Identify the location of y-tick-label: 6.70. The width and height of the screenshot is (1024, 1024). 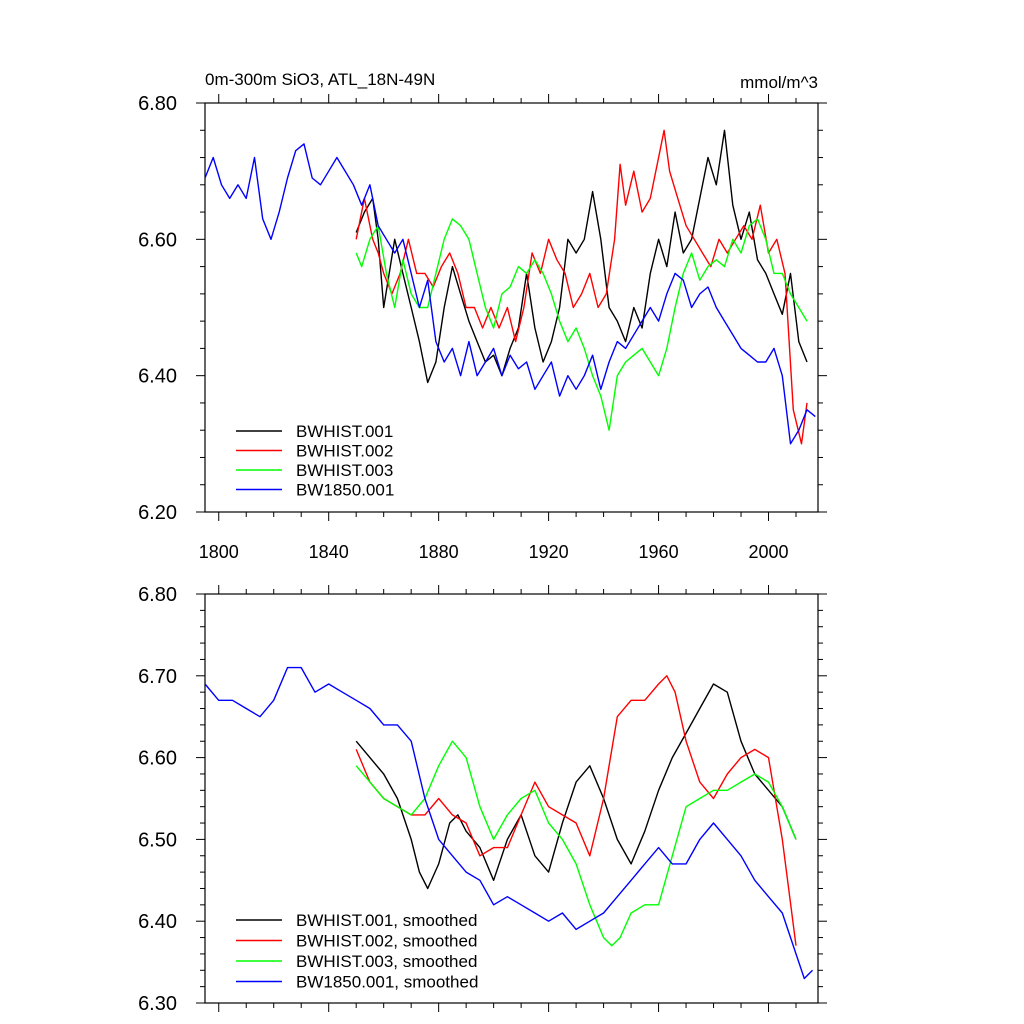
(157, 677).